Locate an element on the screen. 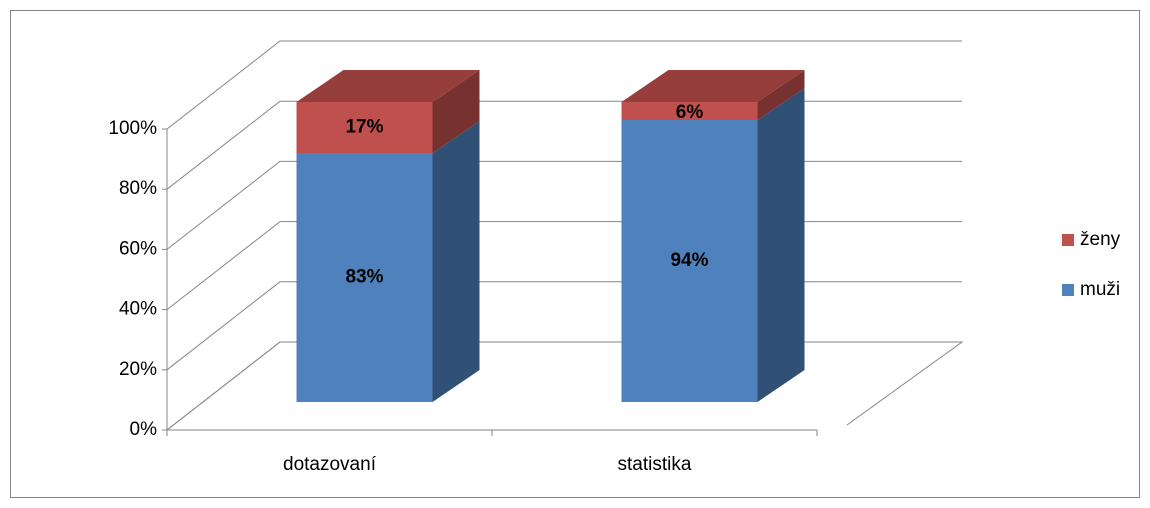  x-tick-label: statistika is located at coordinates (655, 464).